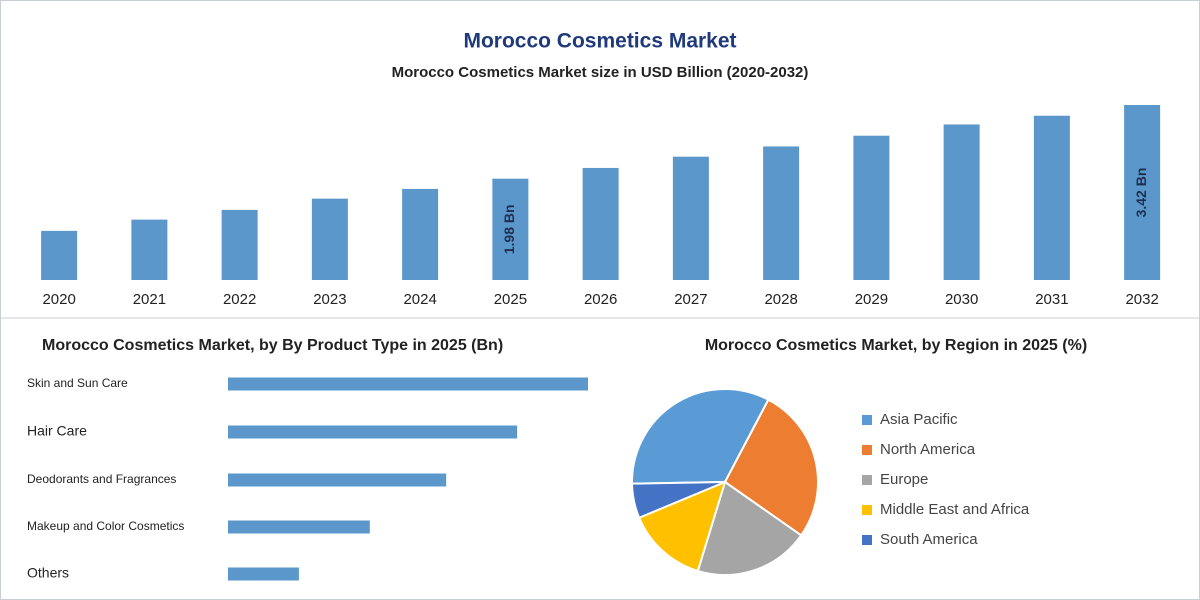 This screenshot has width=1200, height=600. Describe the element at coordinates (48, 573) in the screenshot. I see `category-label: Others` at that location.